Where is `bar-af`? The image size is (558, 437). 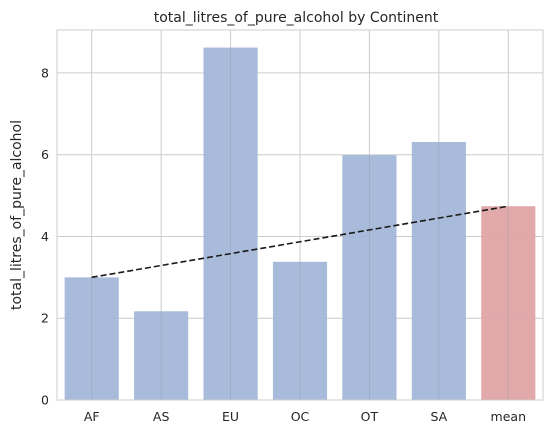
bar-af is located at coordinates (91, 338).